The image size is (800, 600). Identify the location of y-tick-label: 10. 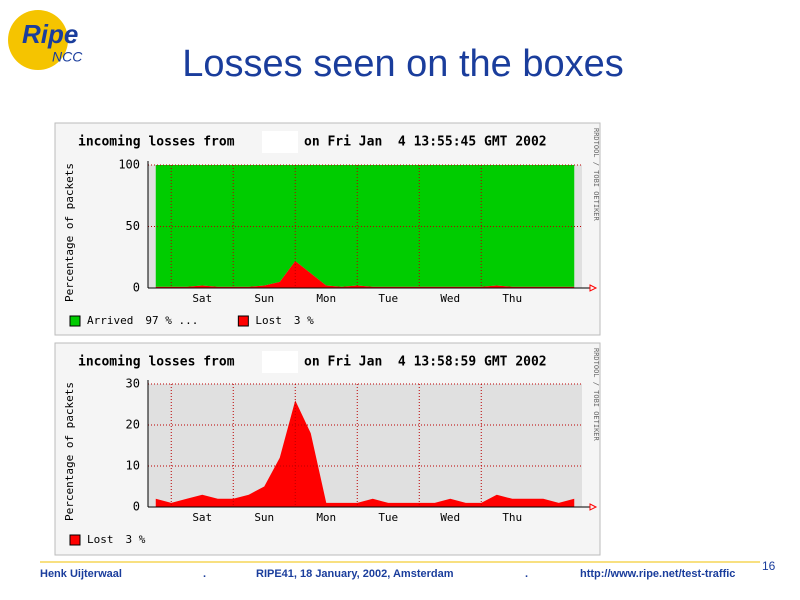
(133, 466).